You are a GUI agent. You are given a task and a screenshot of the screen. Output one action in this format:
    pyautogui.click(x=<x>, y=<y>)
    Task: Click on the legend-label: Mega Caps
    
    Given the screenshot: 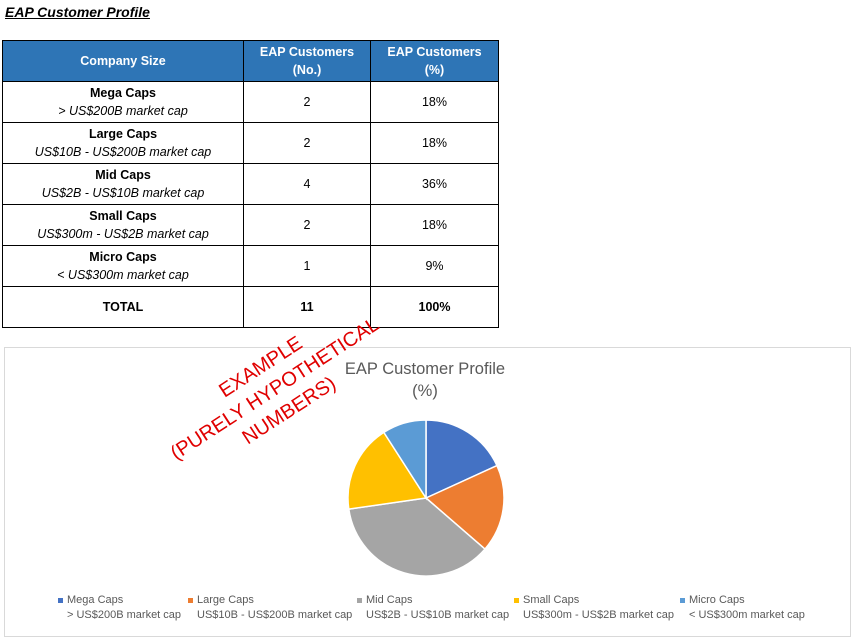 What is the action you would take?
    pyautogui.click(x=95, y=600)
    